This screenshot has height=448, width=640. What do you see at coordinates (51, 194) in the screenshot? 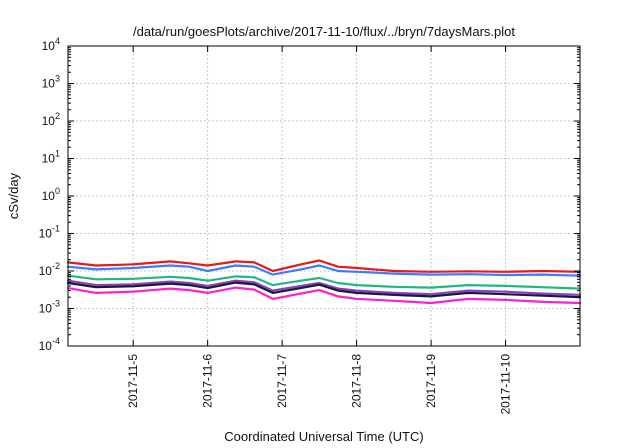
I see `y-tick-label: 10⁰` at bounding box center [51, 194].